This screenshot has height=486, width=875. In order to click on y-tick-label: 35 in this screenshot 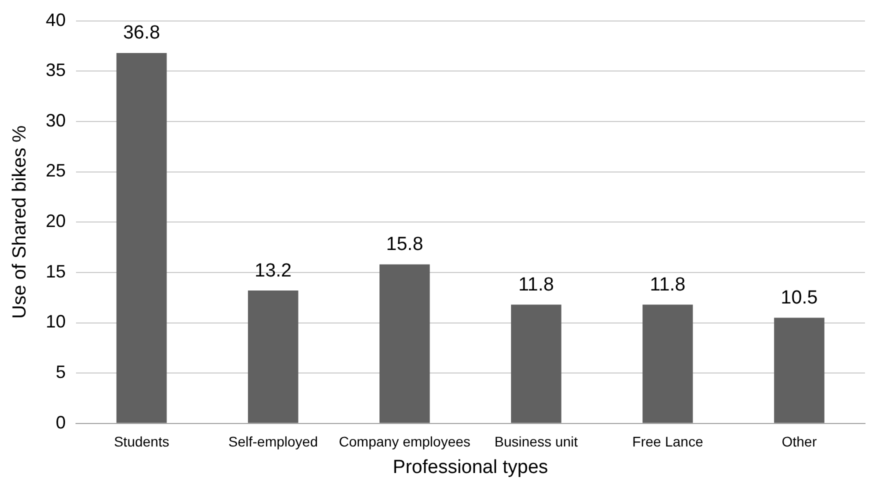, I will do `click(56, 70)`.